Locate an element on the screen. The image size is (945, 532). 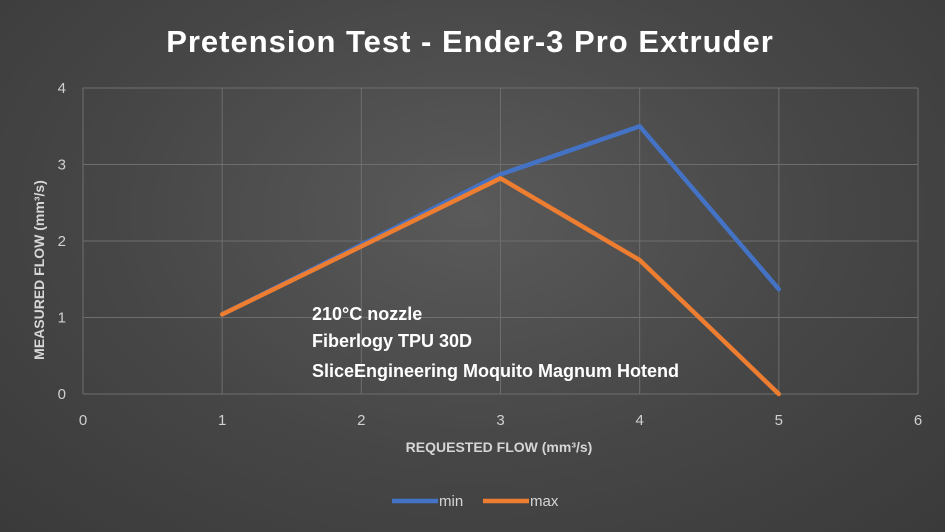
annotation-nozzle: 210°C nozzle is located at coordinates (367, 314).